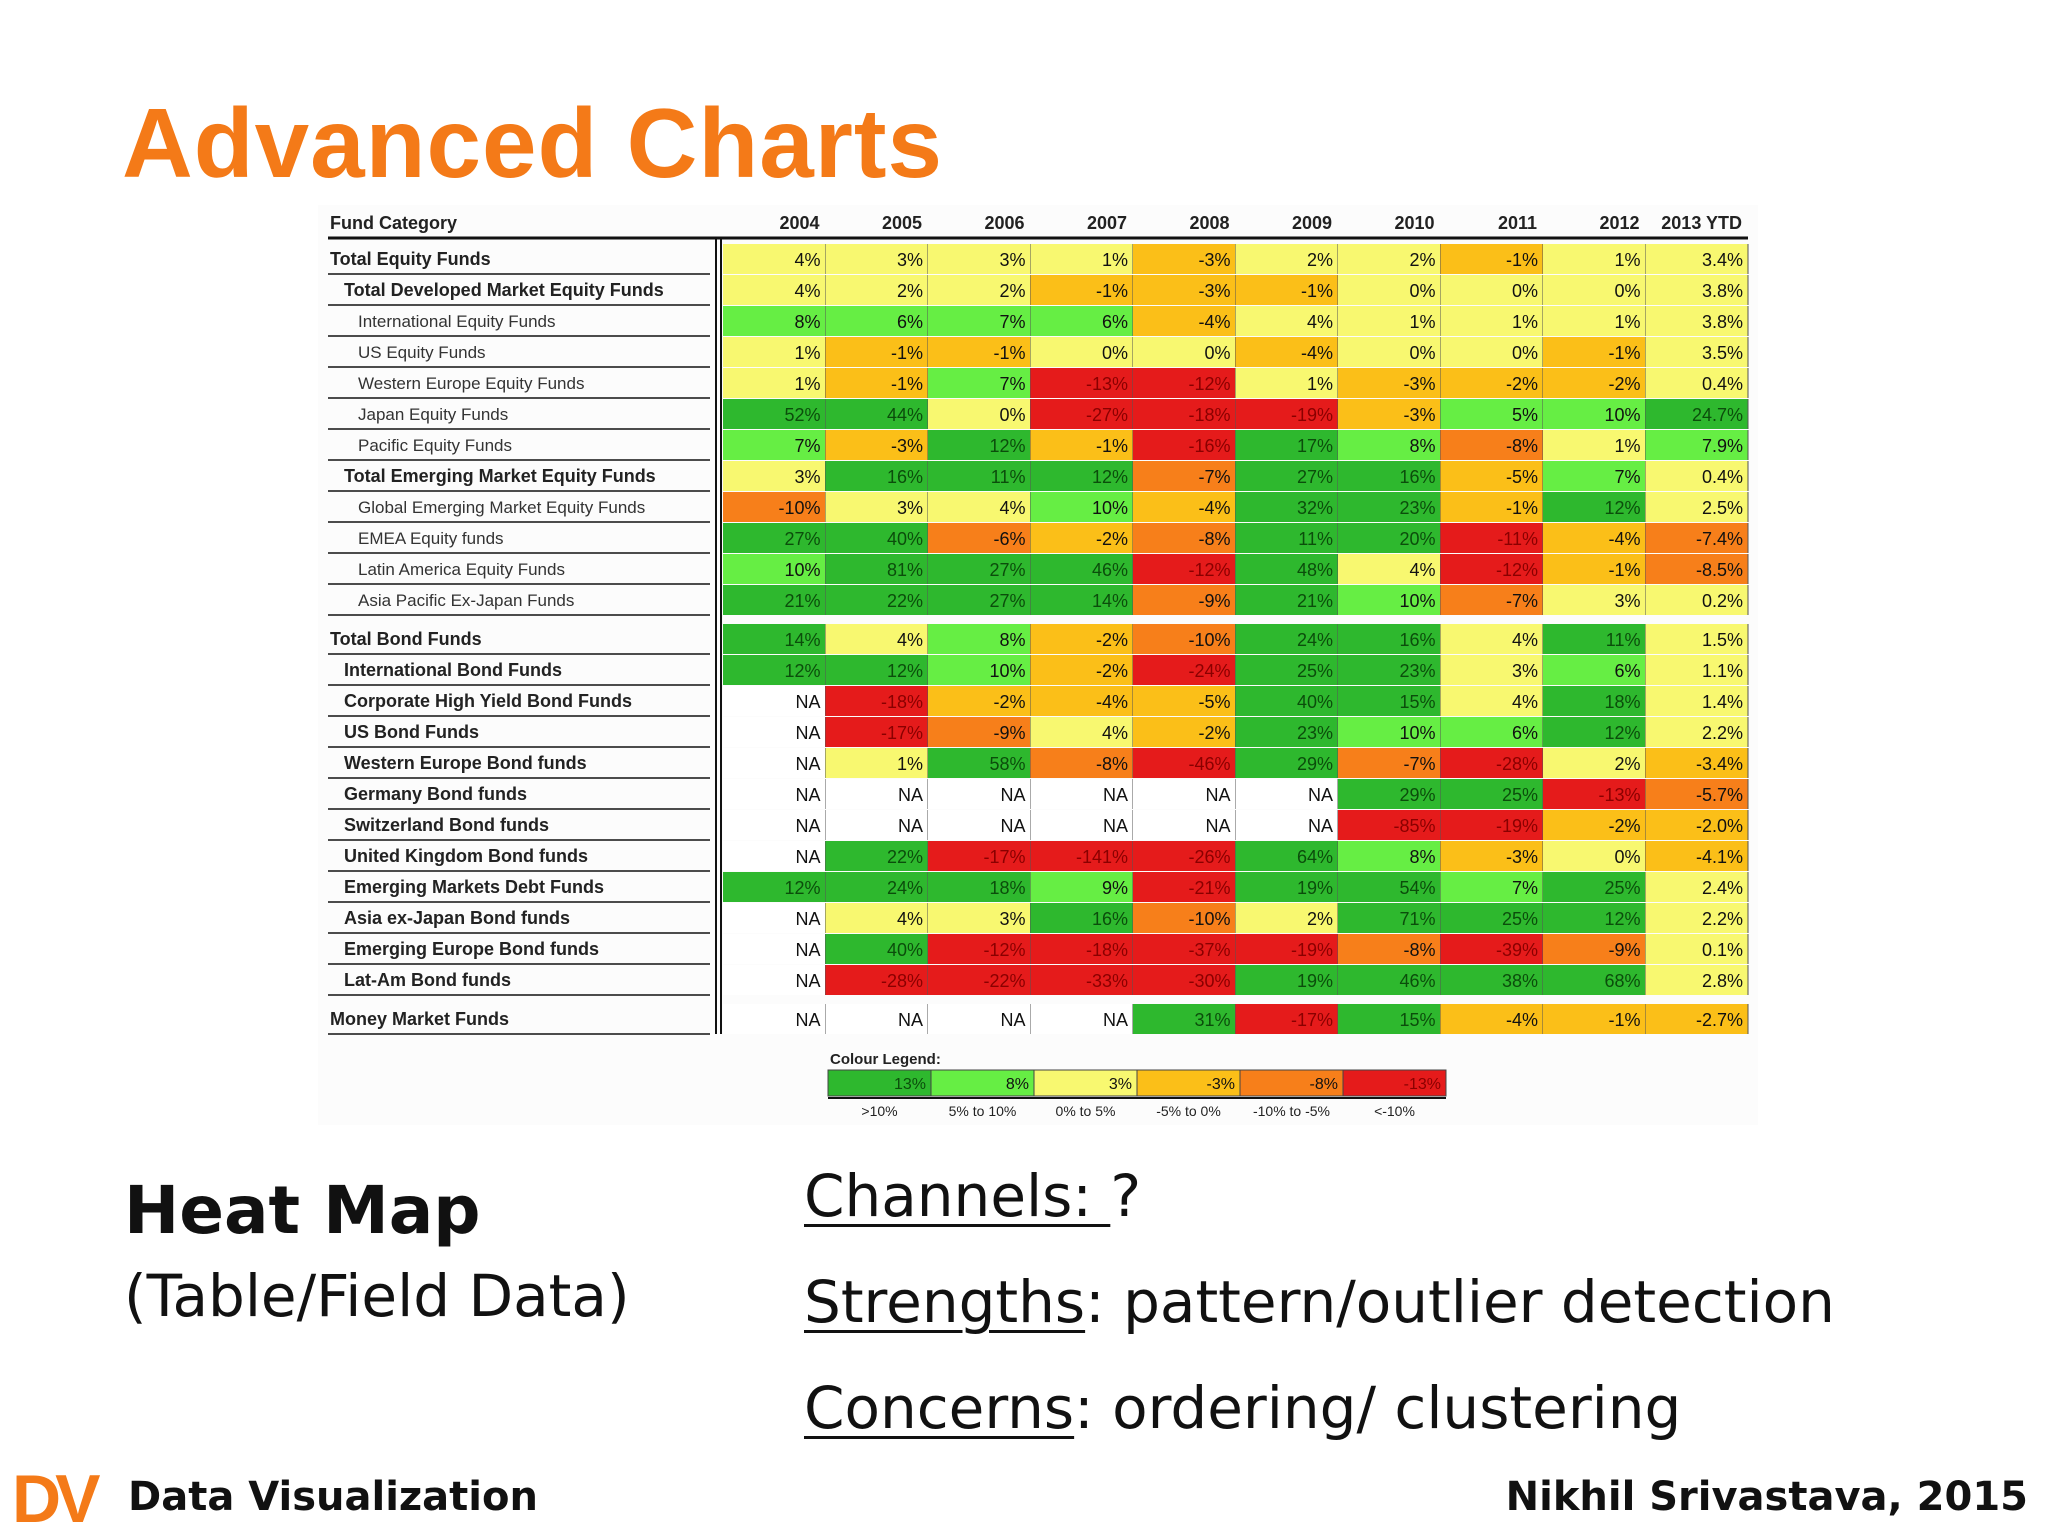  Describe the element at coordinates (1766, 1497) in the screenshot. I see `footer-author: Nikhil Srivastava, 2015` at that location.